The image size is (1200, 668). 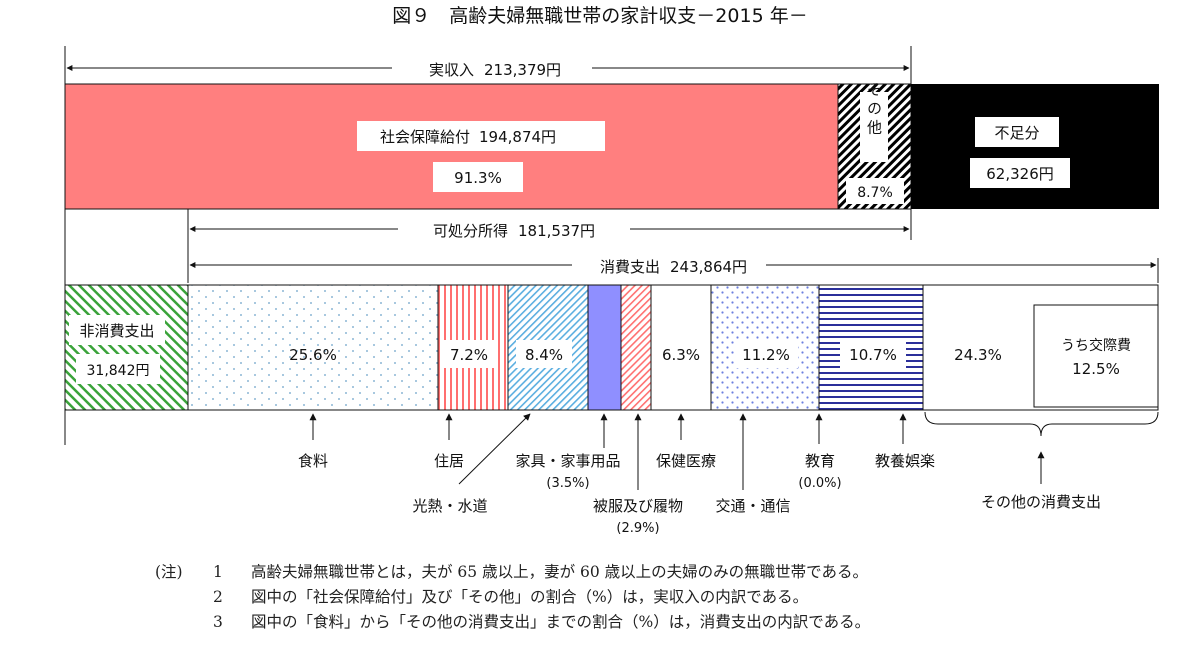 What do you see at coordinates (1016, 133) in the screenshot?
I see `deficit-label: 不足分` at bounding box center [1016, 133].